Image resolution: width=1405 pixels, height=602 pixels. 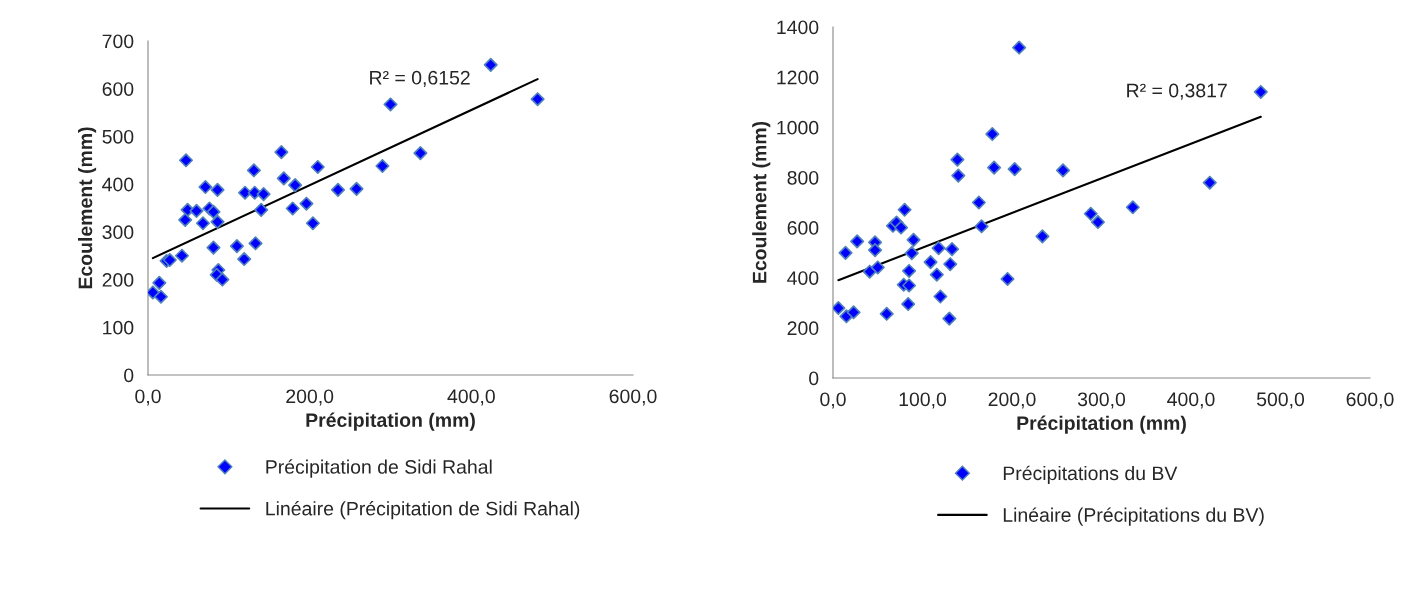 I want to click on x-tick-label: 100,0, so click(x=923, y=400).